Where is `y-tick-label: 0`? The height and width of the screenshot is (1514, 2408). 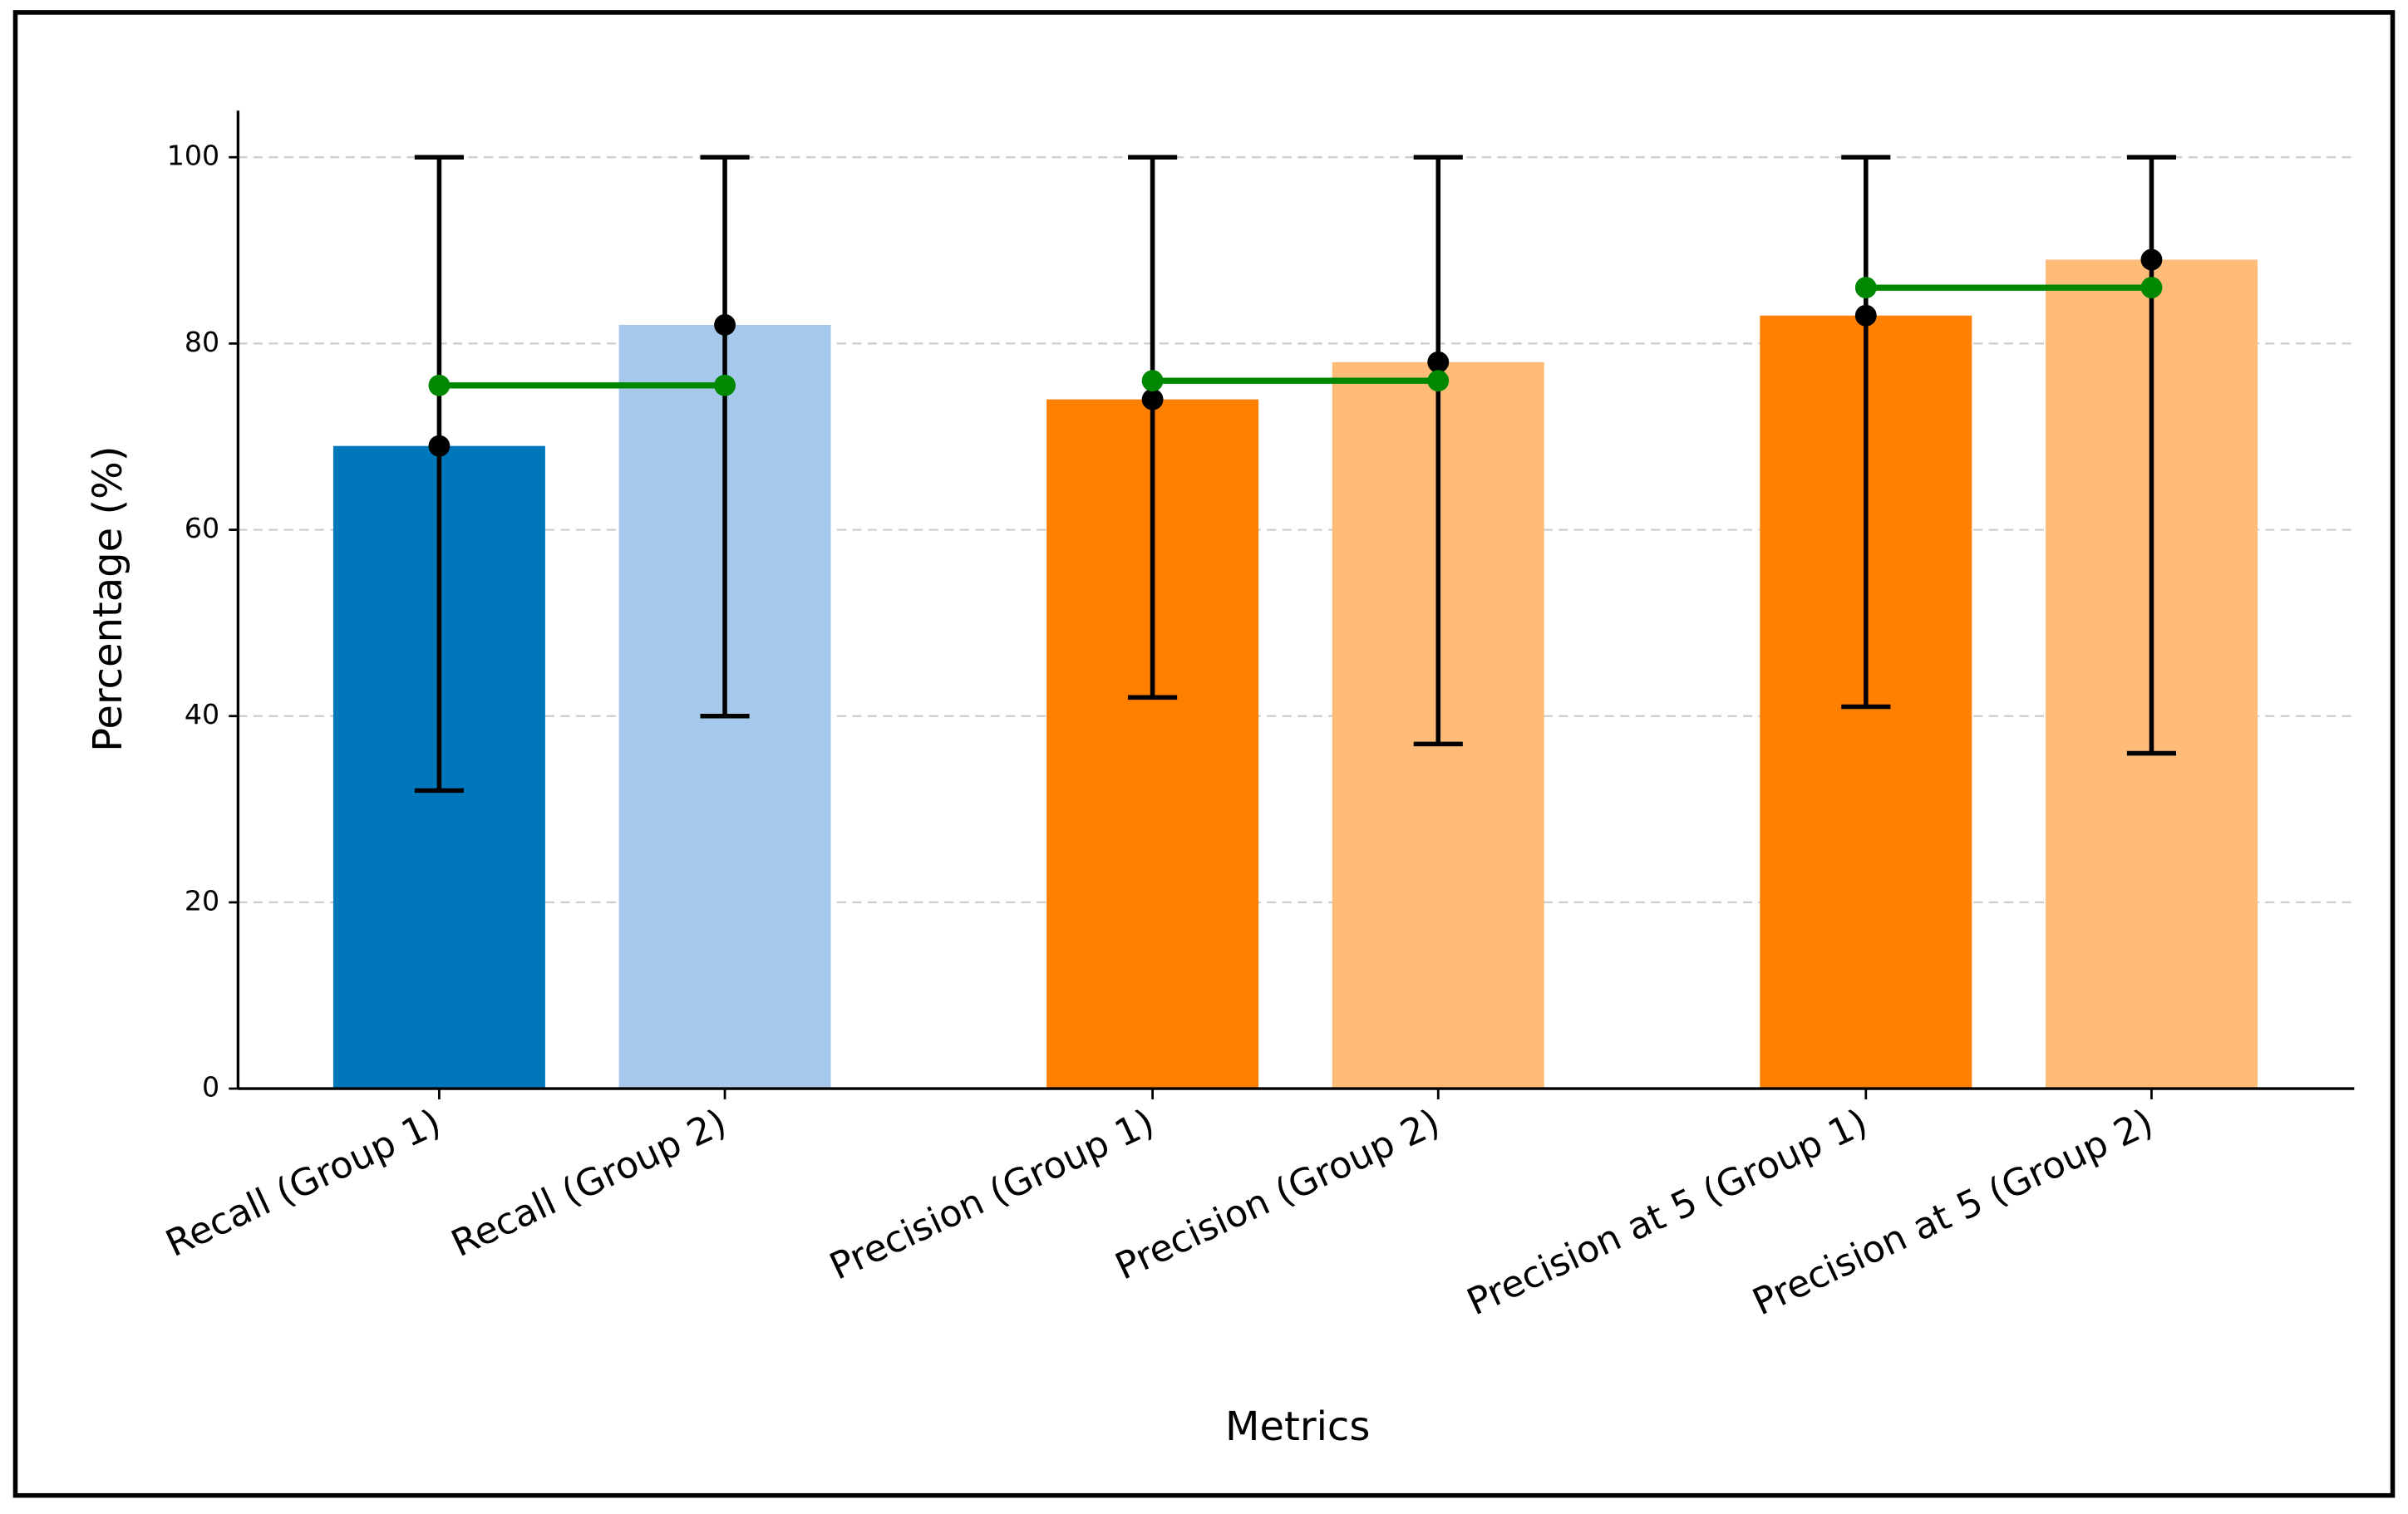
y-tick-label: 0 is located at coordinates (210, 1087).